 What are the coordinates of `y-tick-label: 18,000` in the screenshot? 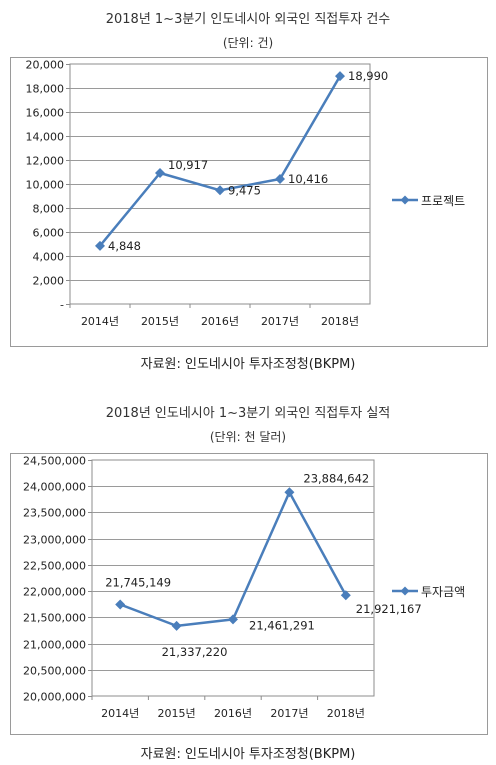 It's located at (45, 89).